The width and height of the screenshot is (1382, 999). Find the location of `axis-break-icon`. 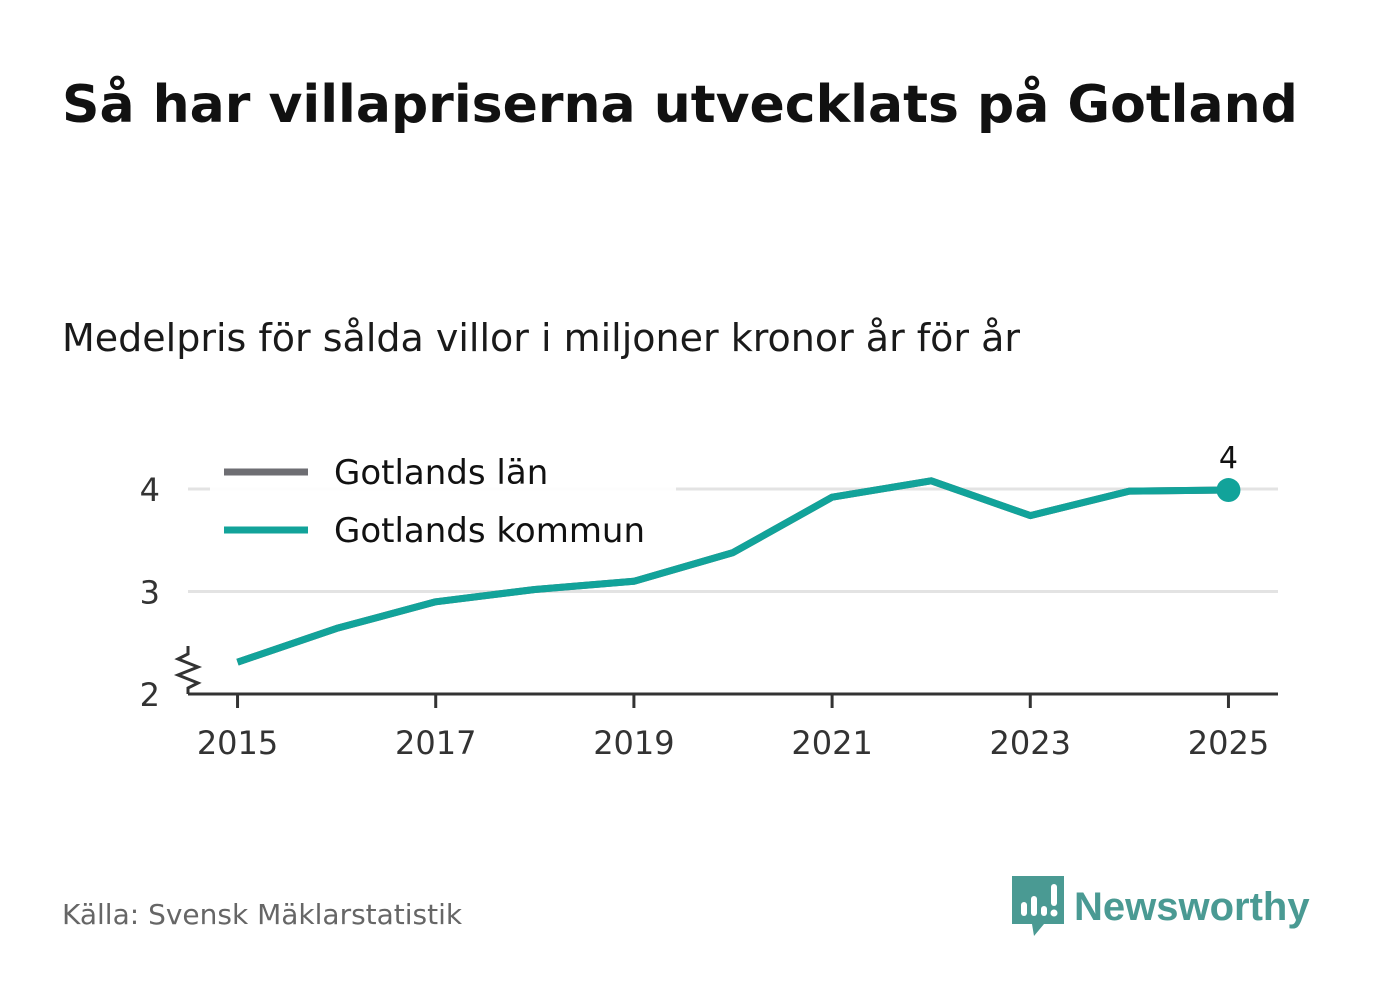

axis-break-icon is located at coordinates (188, 670).